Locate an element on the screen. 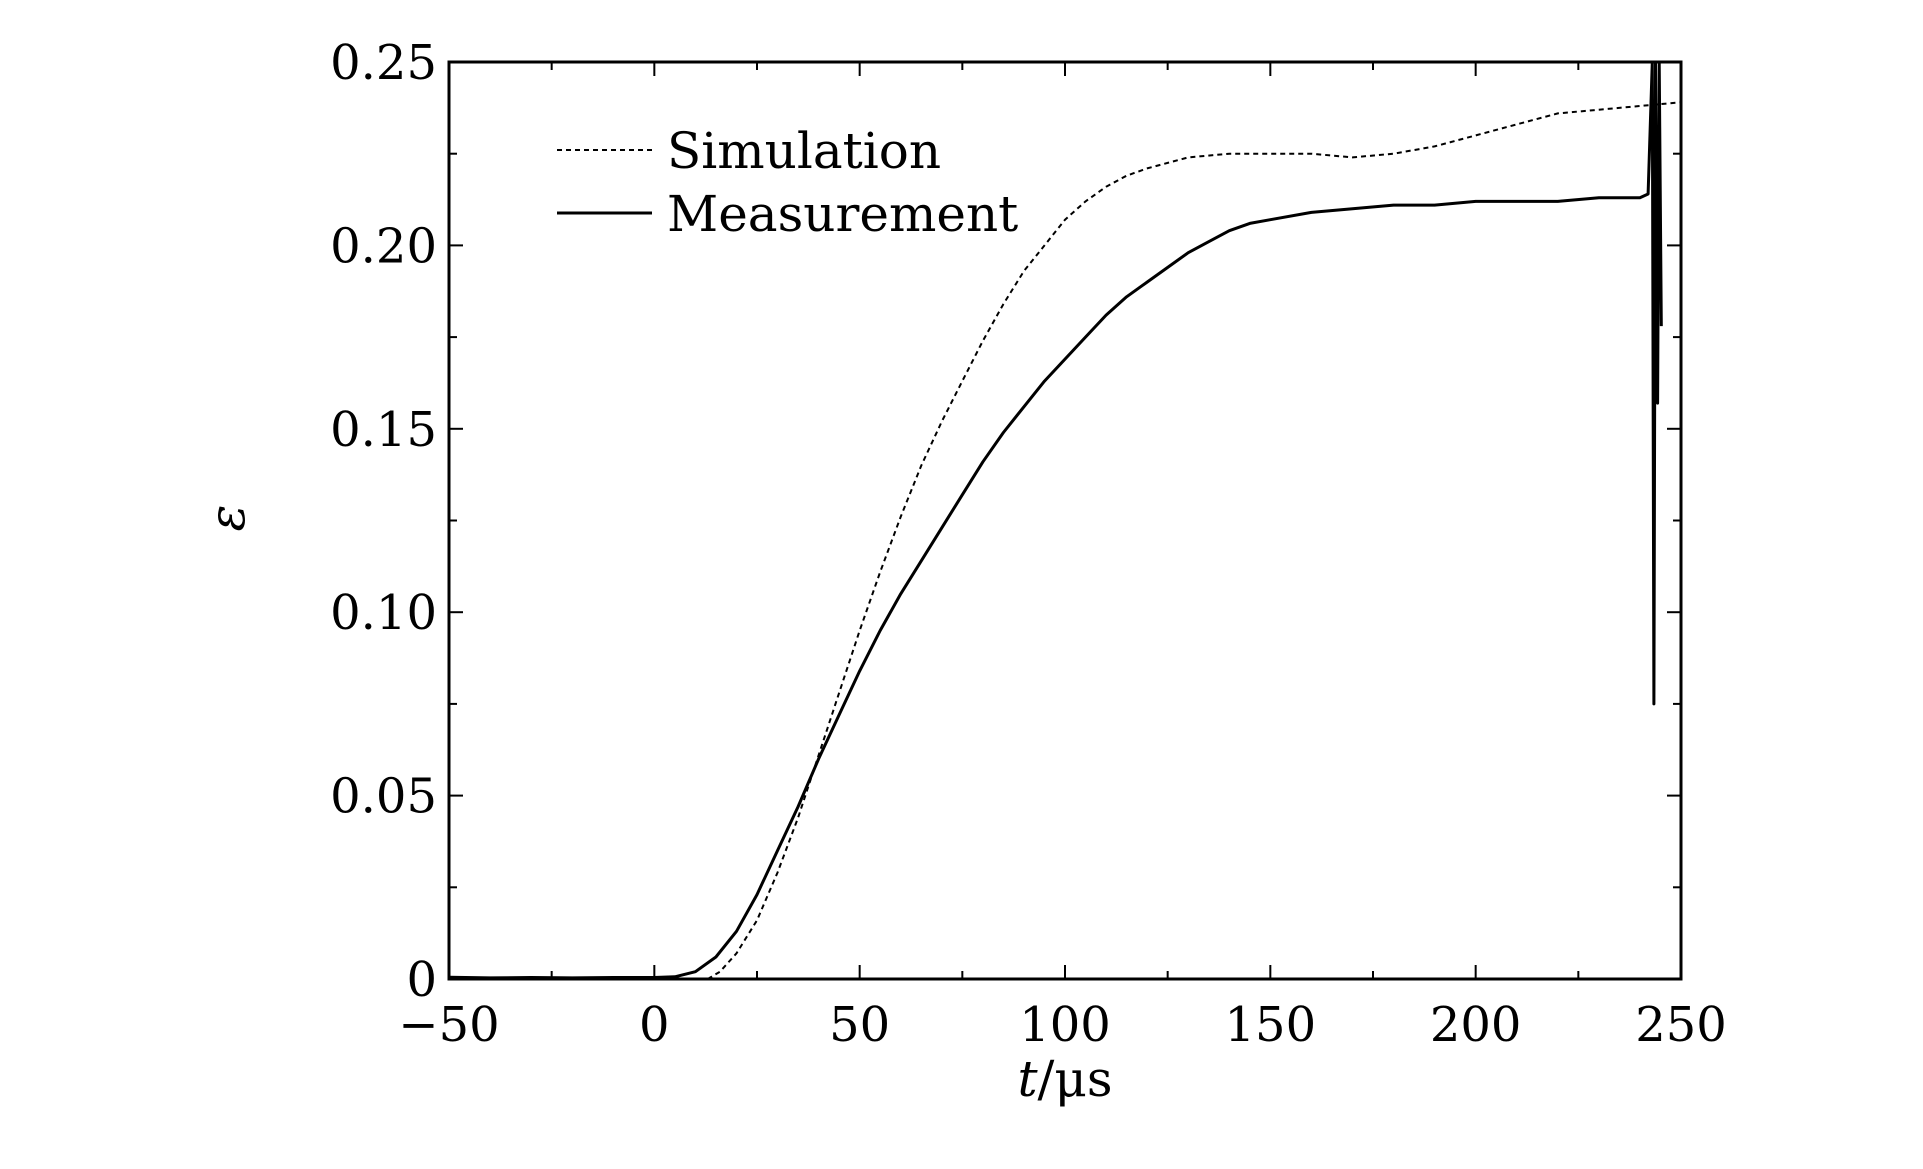  y-tick-label: 0.10 is located at coordinates (383, 613).